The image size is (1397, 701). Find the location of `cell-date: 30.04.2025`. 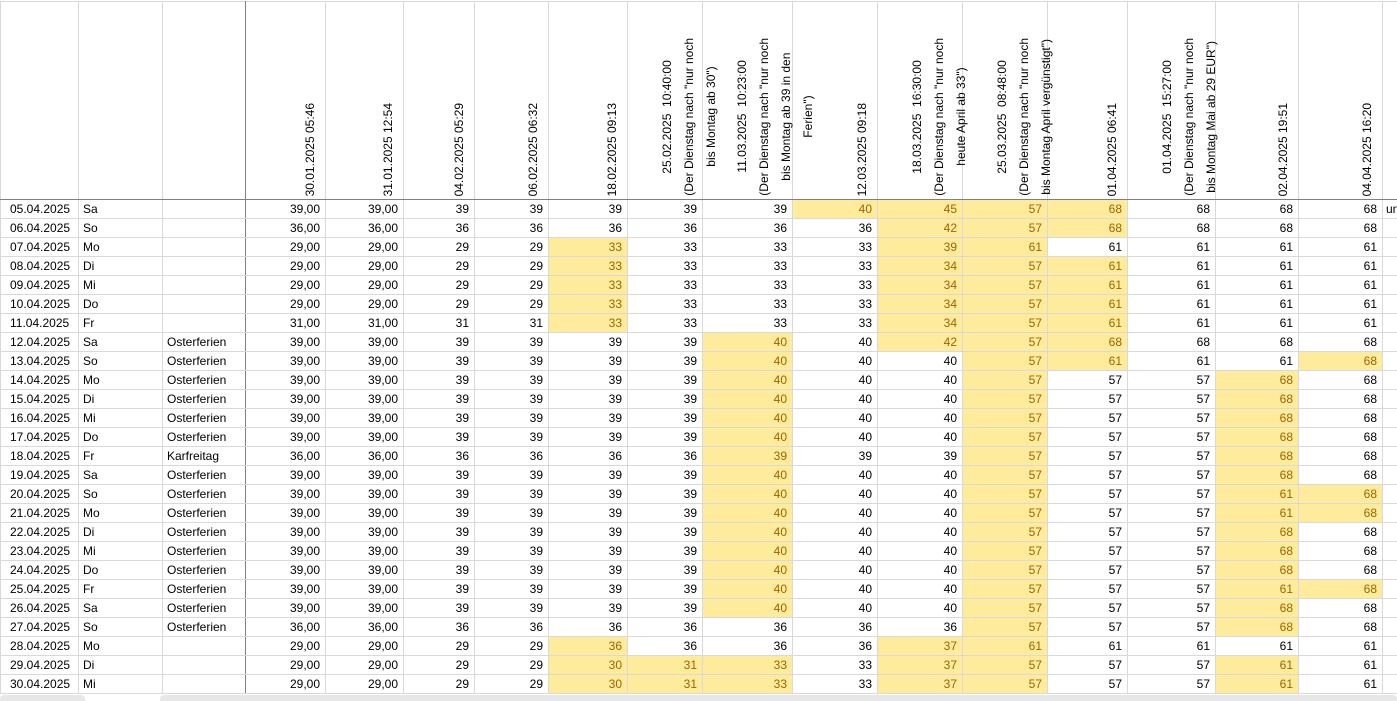

cell-date: 30.04.2025 is located at coordinates (40, 684).